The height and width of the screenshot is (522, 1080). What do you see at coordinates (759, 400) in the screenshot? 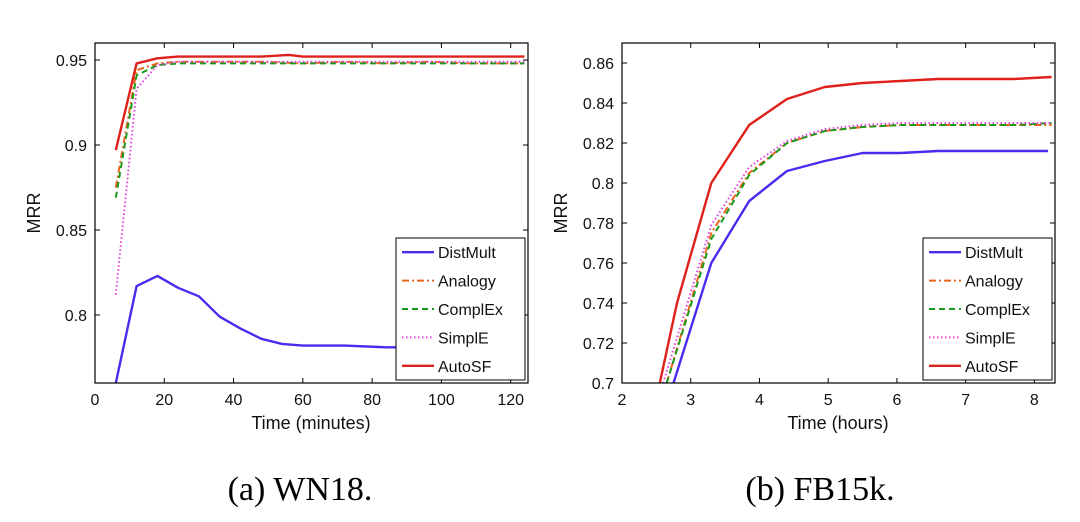
I see `x-tick-label: 4` at bounding box center [759, 400].